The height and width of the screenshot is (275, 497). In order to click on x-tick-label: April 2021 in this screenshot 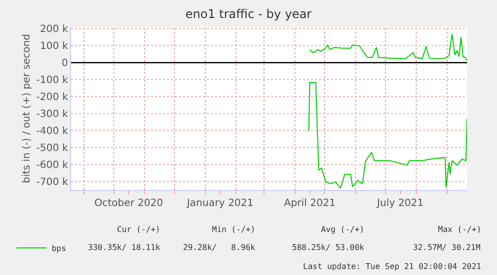, I will do `click(310, 203)`.